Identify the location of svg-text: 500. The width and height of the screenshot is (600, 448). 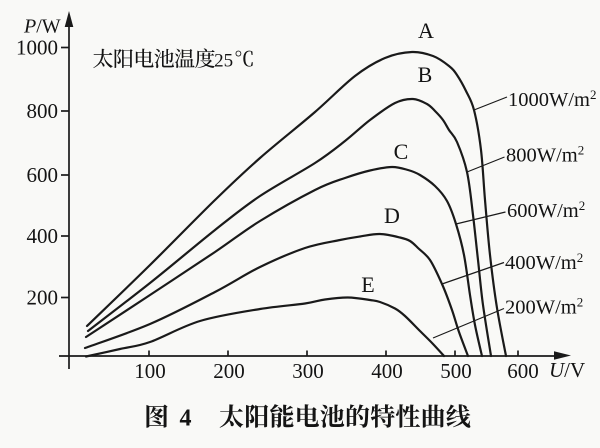
(456, 371).